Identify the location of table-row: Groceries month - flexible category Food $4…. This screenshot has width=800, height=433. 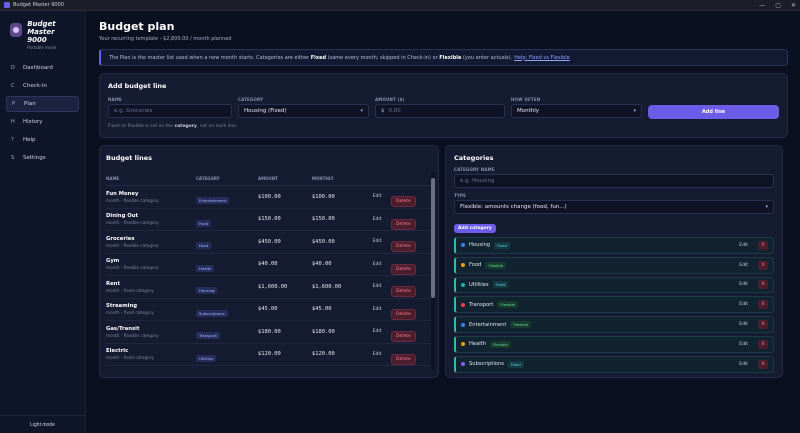
(269, 242).